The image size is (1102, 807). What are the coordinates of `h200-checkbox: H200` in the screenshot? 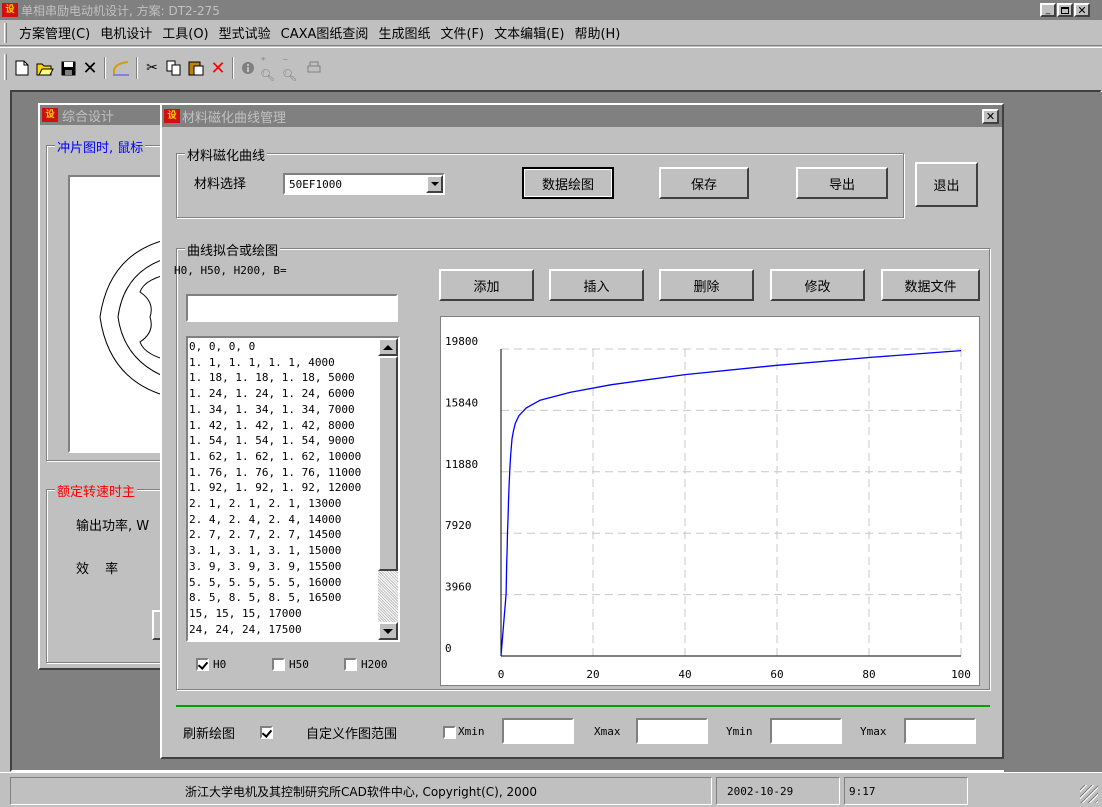 It's located at (366, 664).